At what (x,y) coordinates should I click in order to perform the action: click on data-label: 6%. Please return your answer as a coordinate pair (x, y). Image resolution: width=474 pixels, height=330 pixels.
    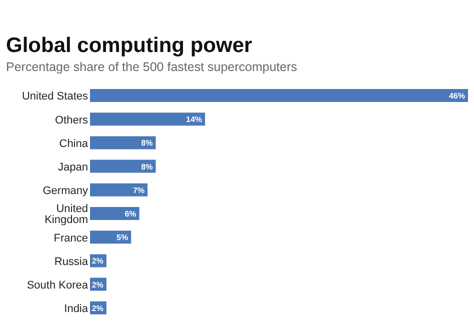
    Looking at the image, I should click on (130, 214).